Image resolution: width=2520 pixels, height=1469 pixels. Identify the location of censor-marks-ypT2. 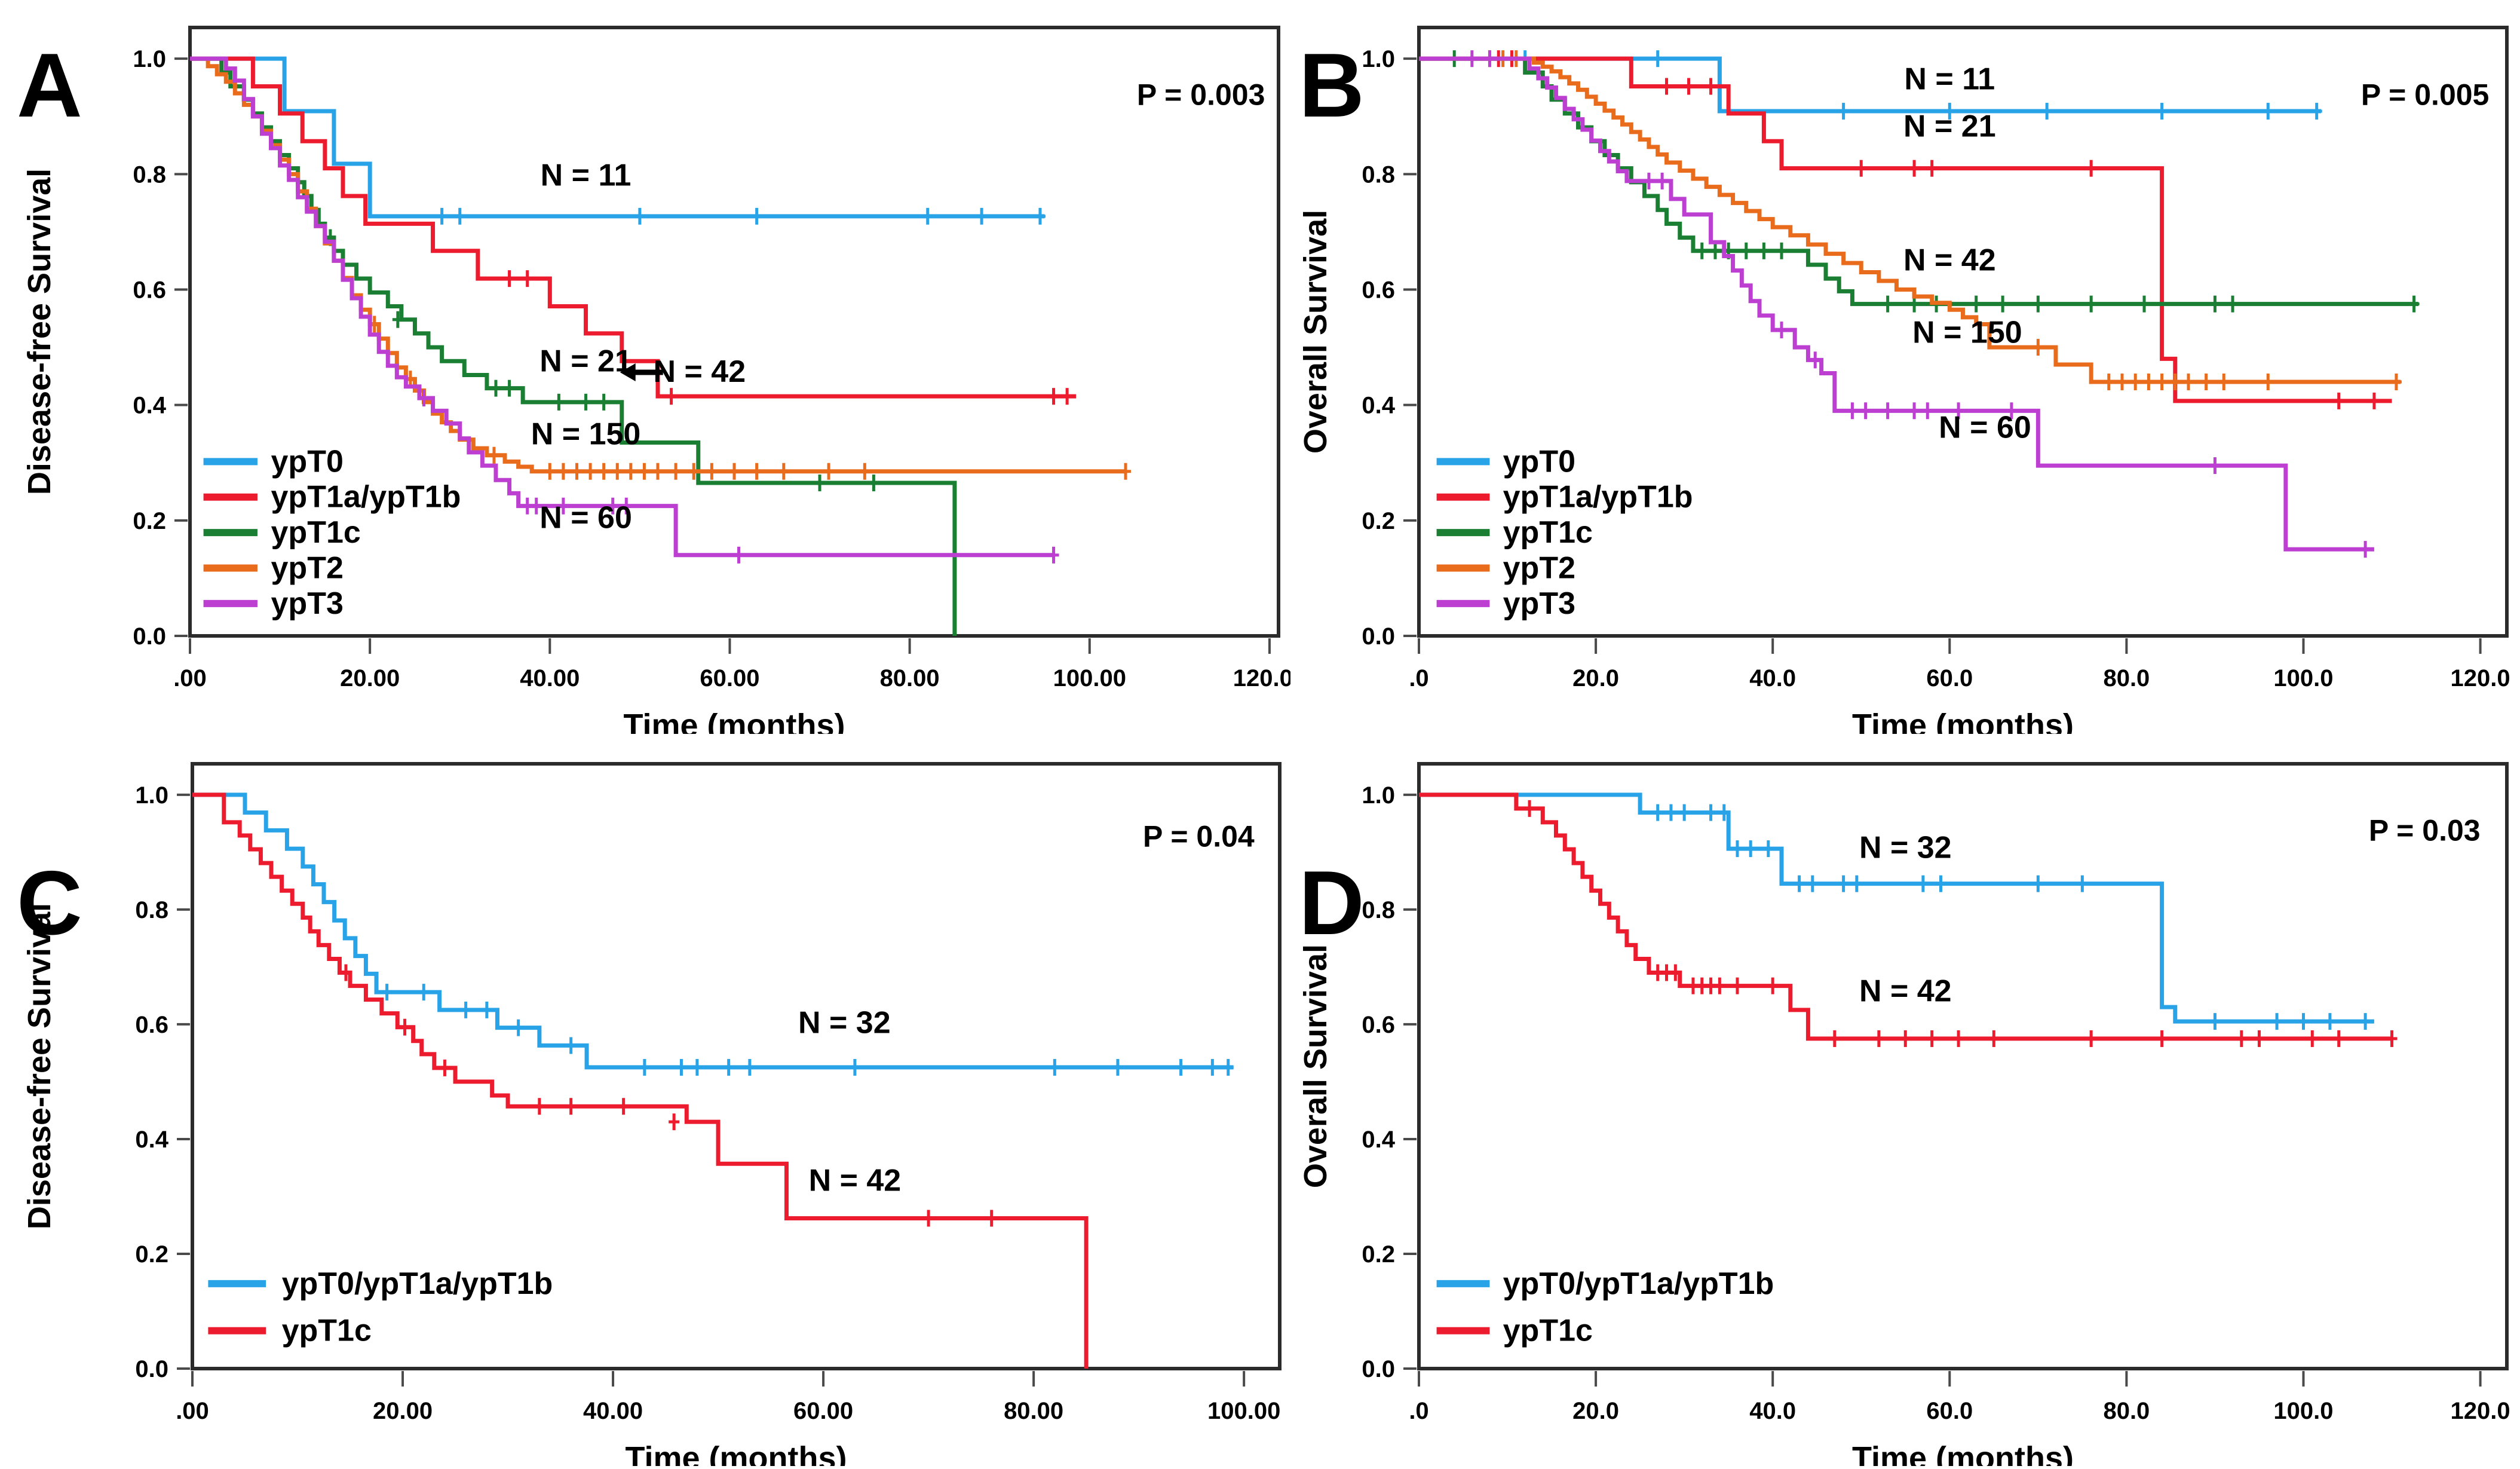
(751, 398).